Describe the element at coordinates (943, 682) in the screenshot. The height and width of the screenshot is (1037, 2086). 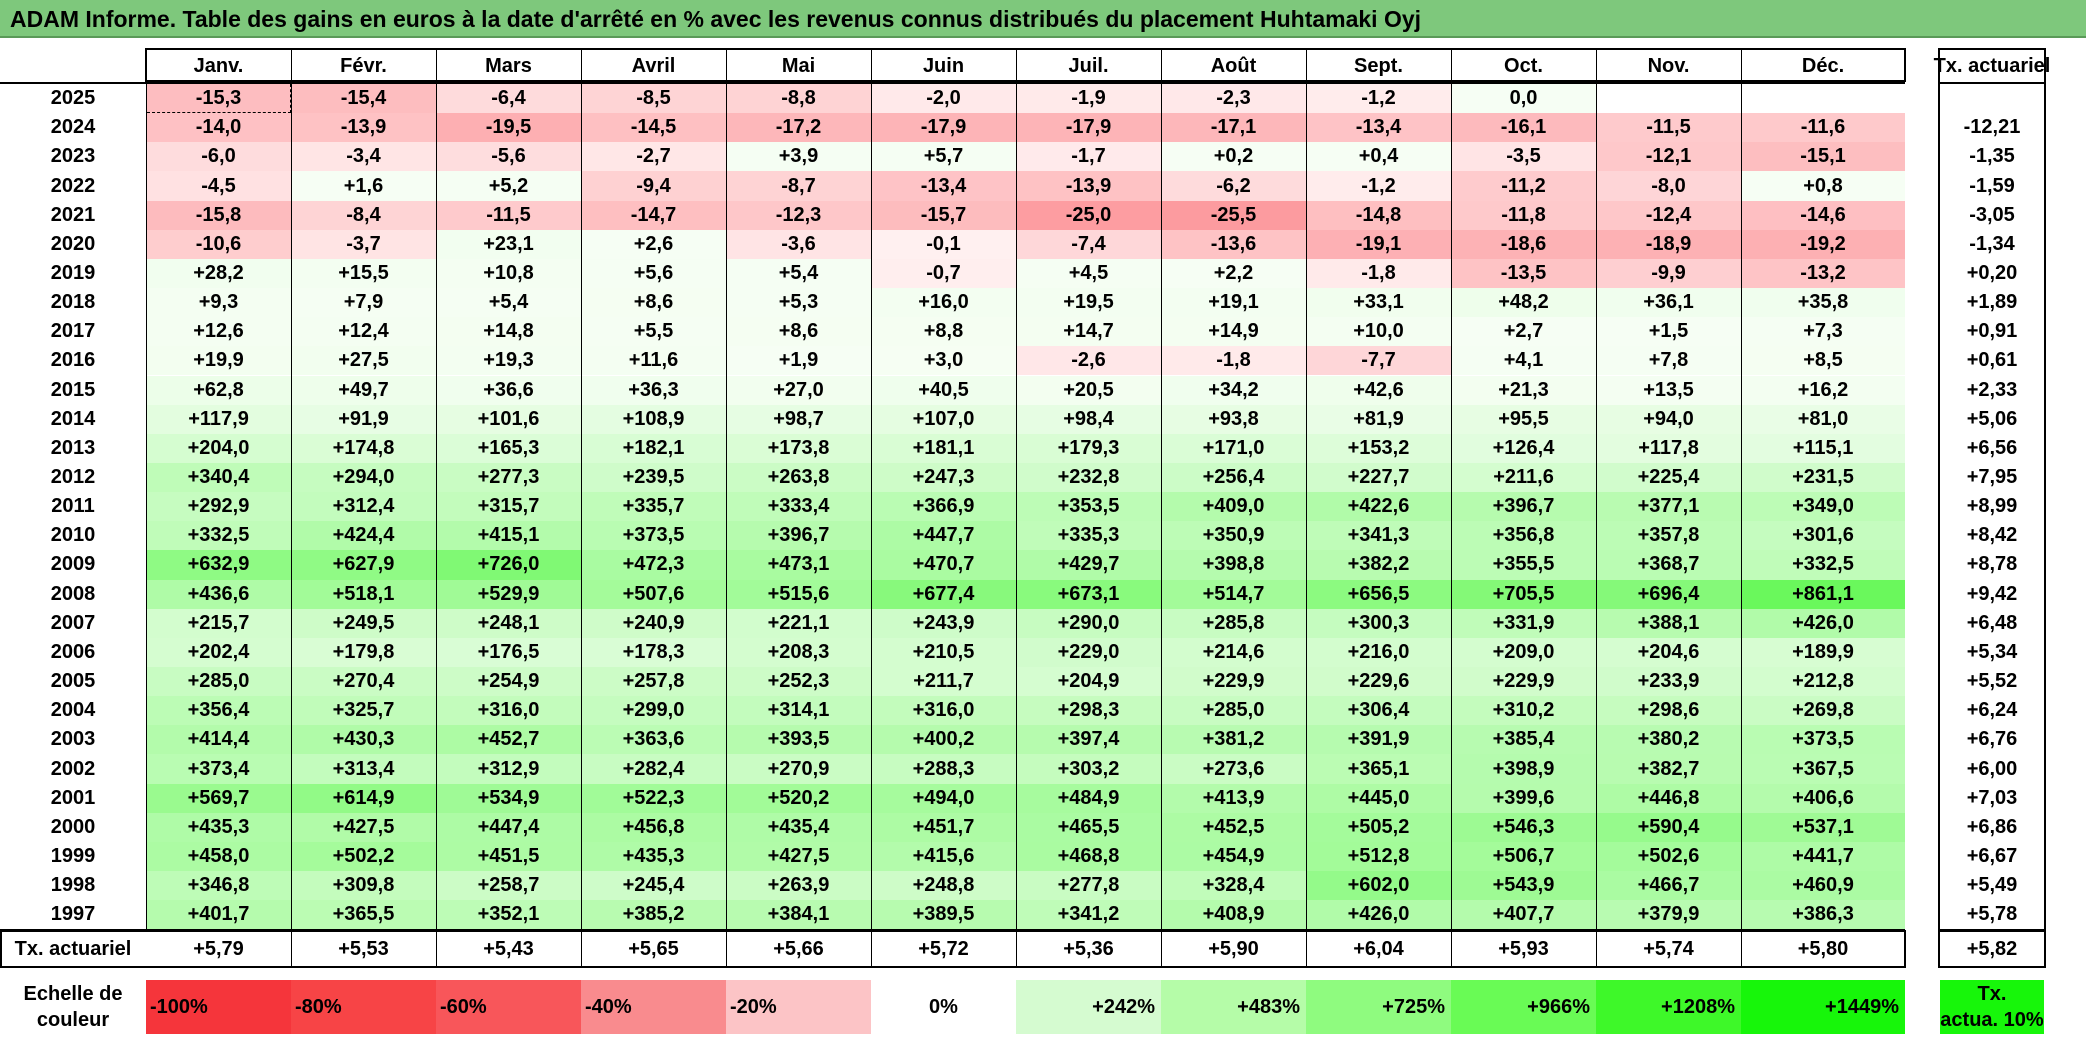
I see `table-cell: +211,7` at that location.